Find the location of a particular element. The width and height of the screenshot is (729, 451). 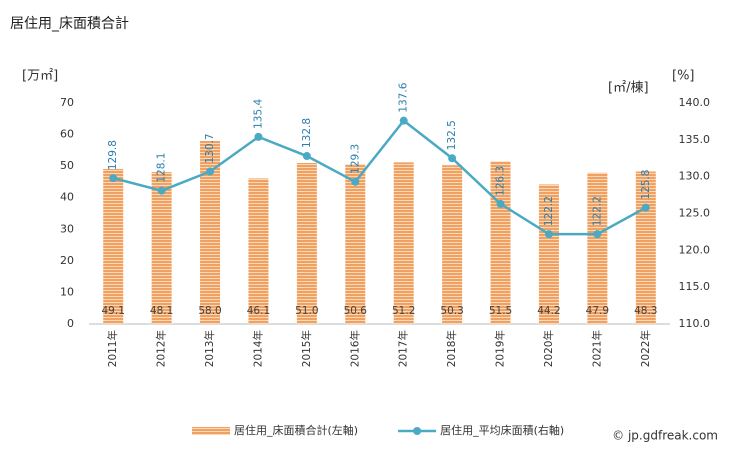

y-tick-label: 70 is located at coordinates (67, 102).